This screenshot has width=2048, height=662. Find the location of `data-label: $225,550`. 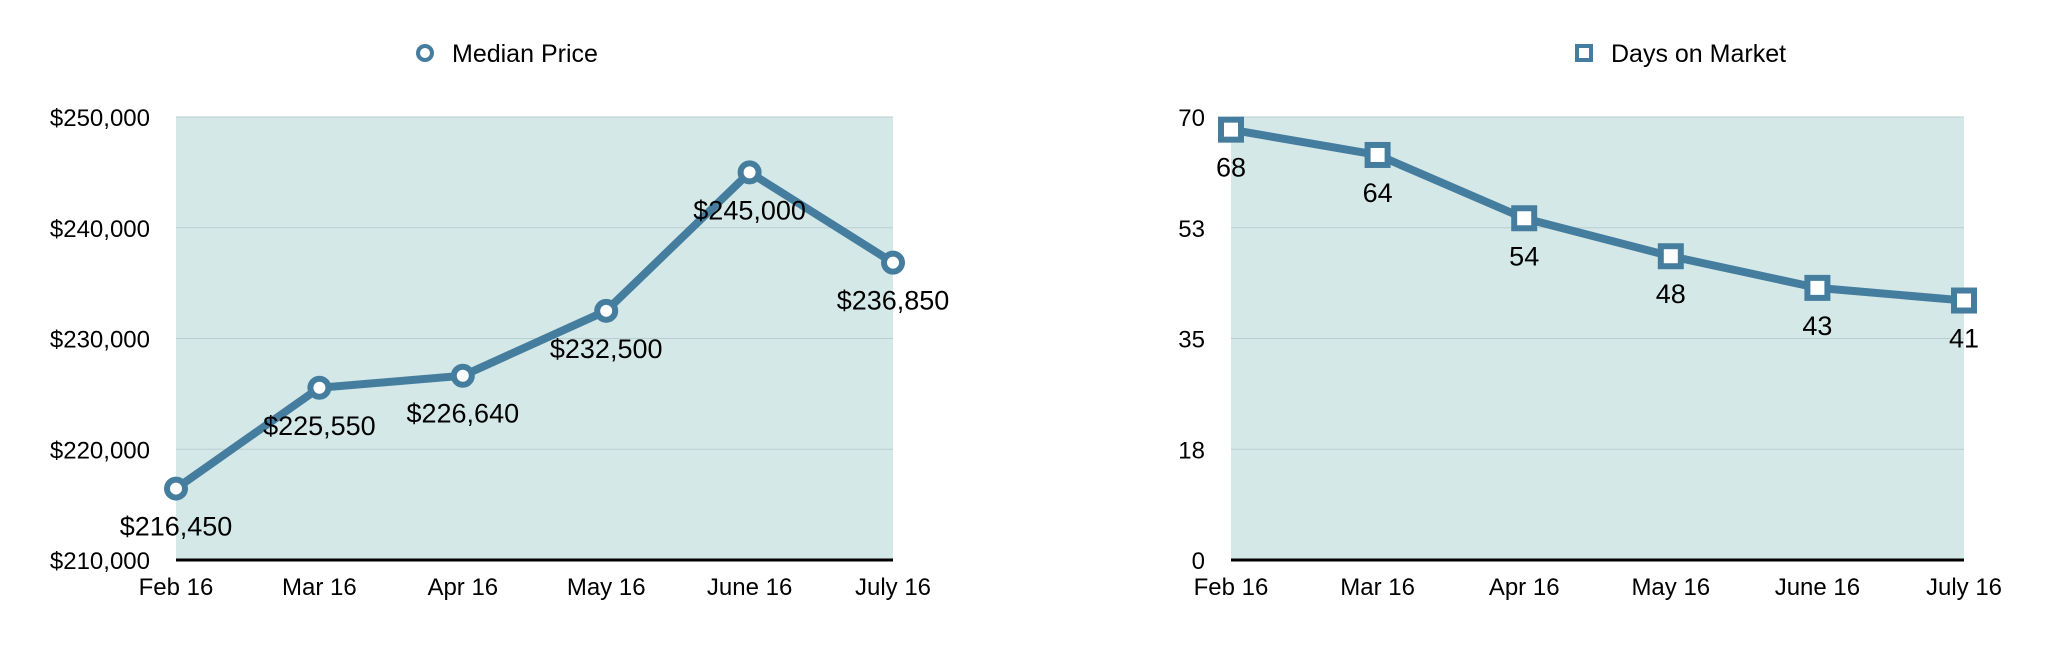

data-label: $225,550 is located at coordinates (319, 426).